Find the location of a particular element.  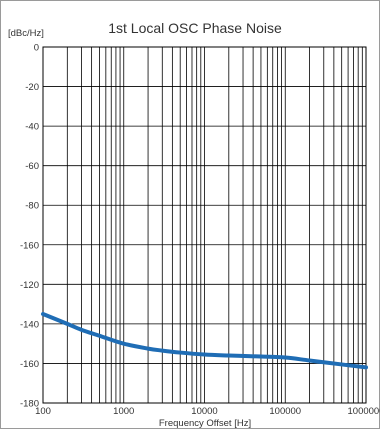

x-tick-labels: 100 1000 10000 100000 1000000 is located at coordinates (207, 411).